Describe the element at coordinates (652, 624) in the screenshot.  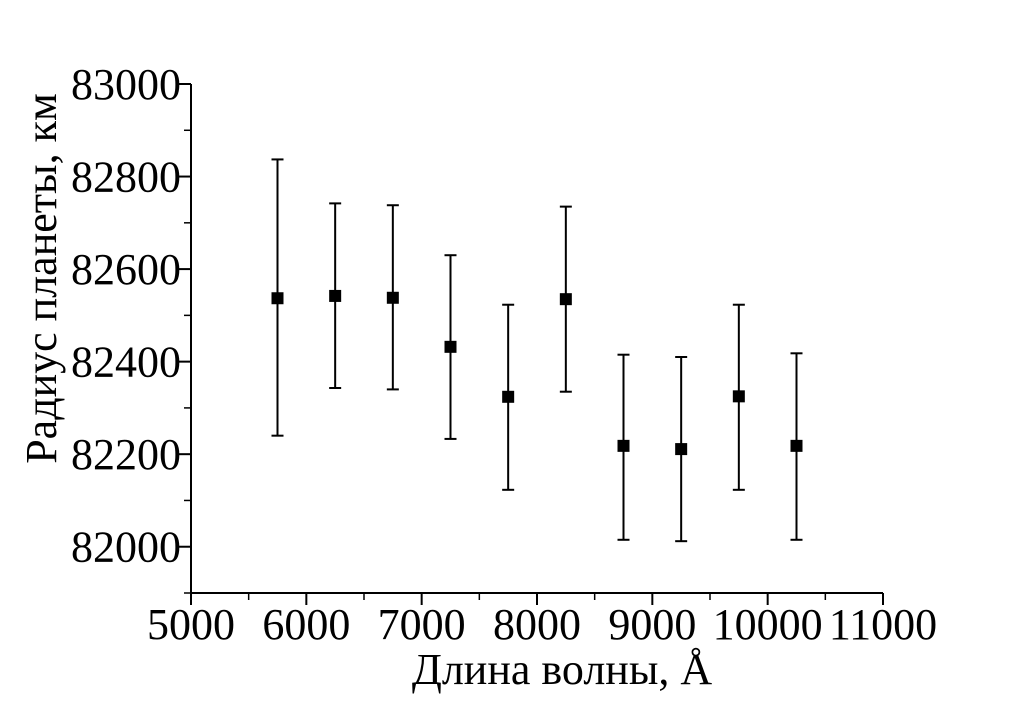
I see `x-tick-label: 9000` at that location.